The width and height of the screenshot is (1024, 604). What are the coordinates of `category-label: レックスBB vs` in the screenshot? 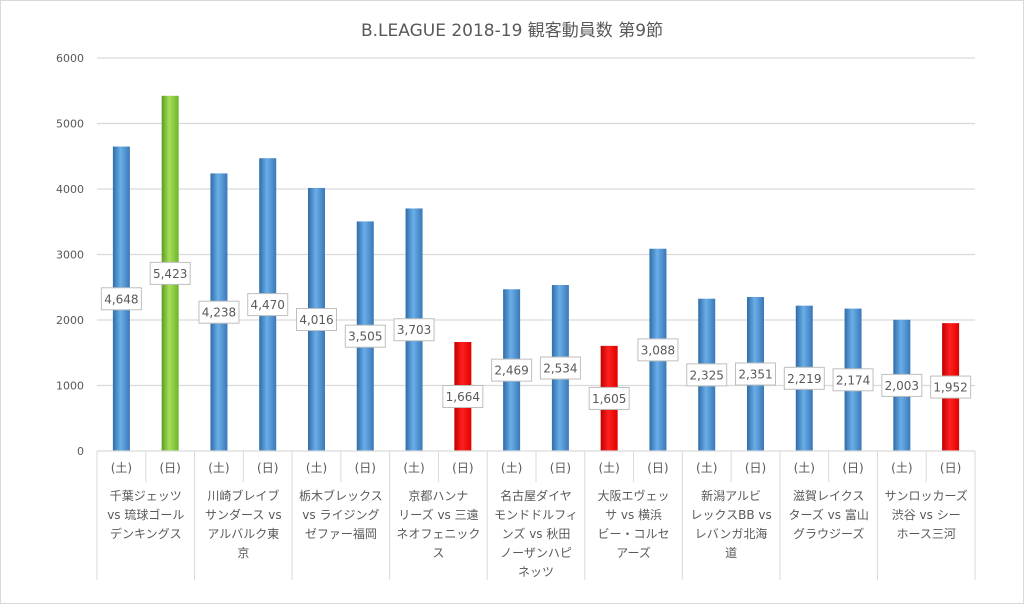 It's located at (730, 515).